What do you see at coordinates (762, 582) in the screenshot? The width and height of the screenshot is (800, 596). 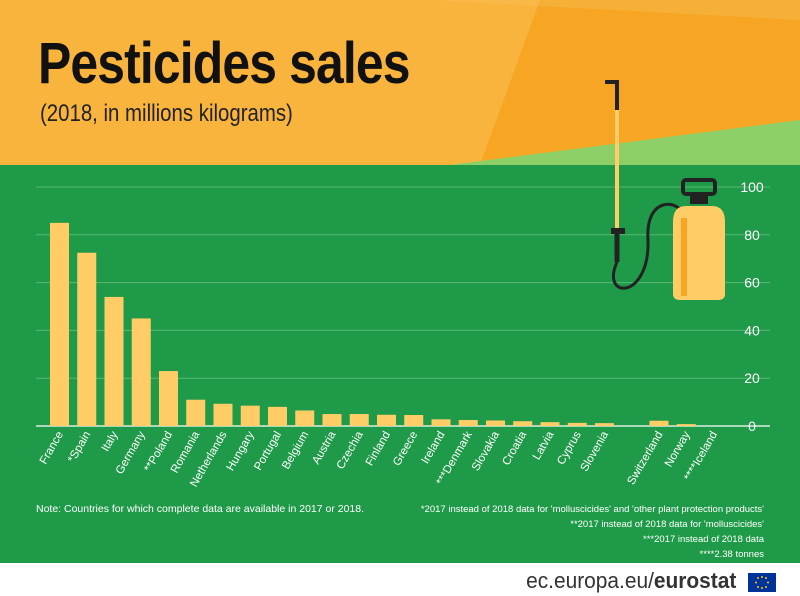 I see `eu-flag-icon` at bounding box center [762, 582].